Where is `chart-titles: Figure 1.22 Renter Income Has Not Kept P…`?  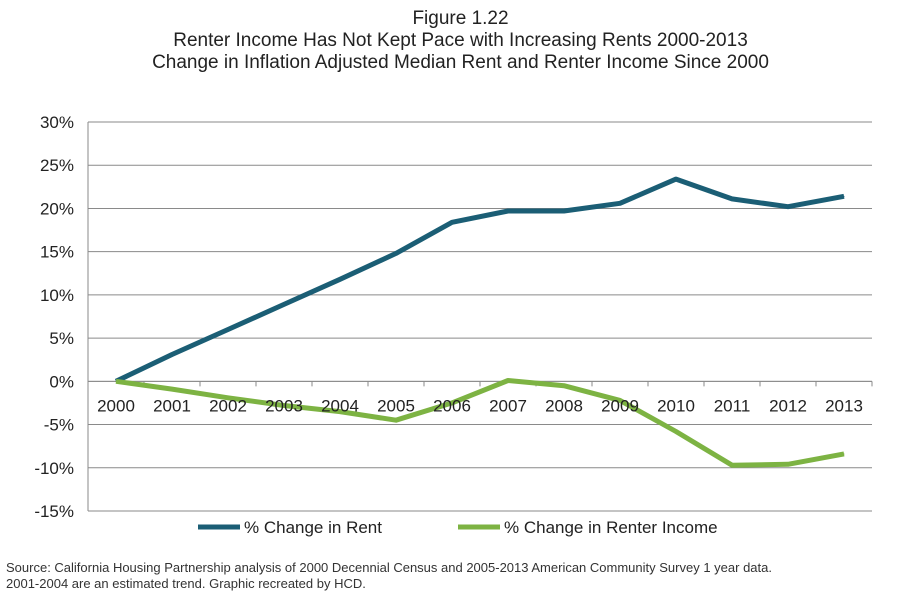
chart-titles: Figure 1.22 Renter Income Has Not Kept P… is located at coordinates (460, 41).